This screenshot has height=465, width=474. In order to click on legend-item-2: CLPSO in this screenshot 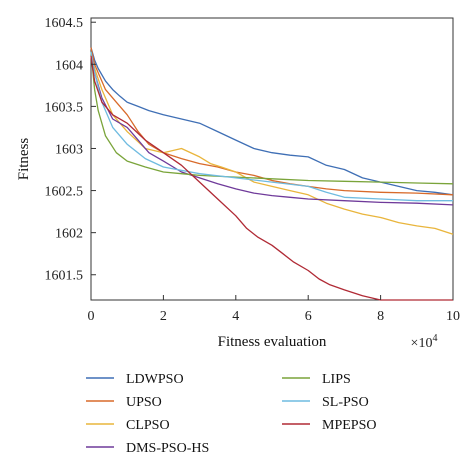, I will do `click(128, 425)`.